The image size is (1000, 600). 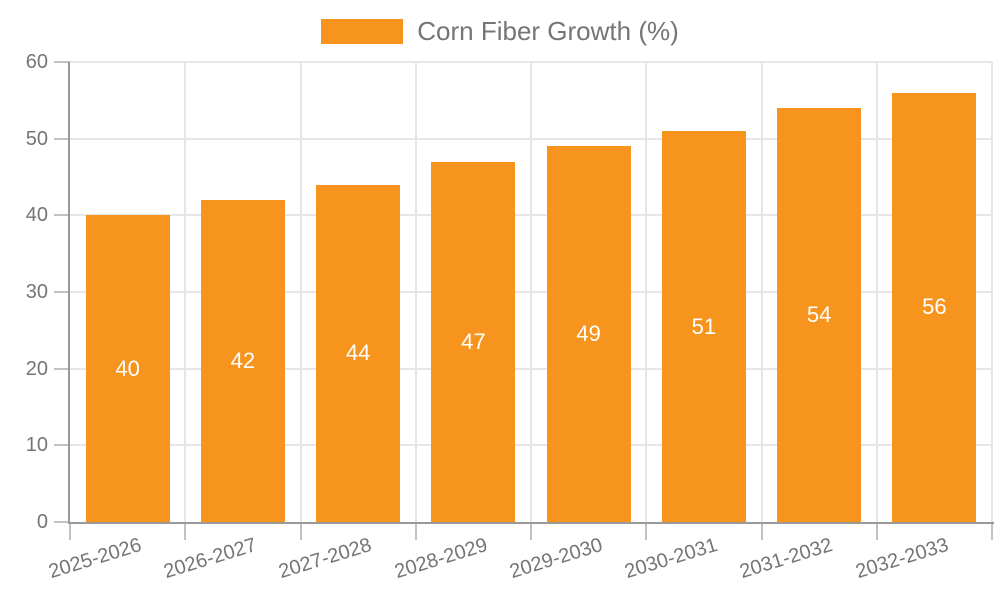 I want to click on y-axis-label: 40, so click(x=36, y=215).